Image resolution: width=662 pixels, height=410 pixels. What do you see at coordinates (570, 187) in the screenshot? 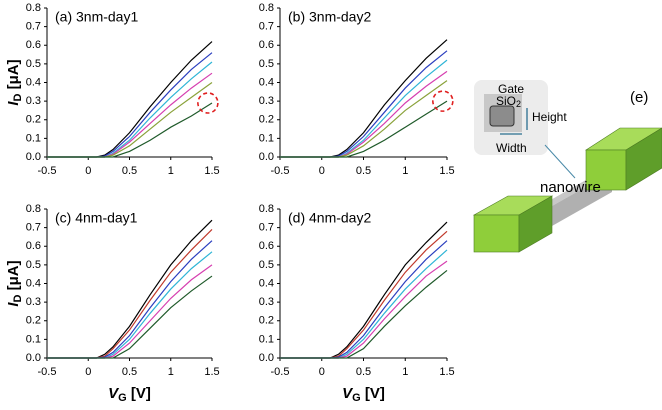
I see `wire-label: nanowire` at bounding box center [570, 187].